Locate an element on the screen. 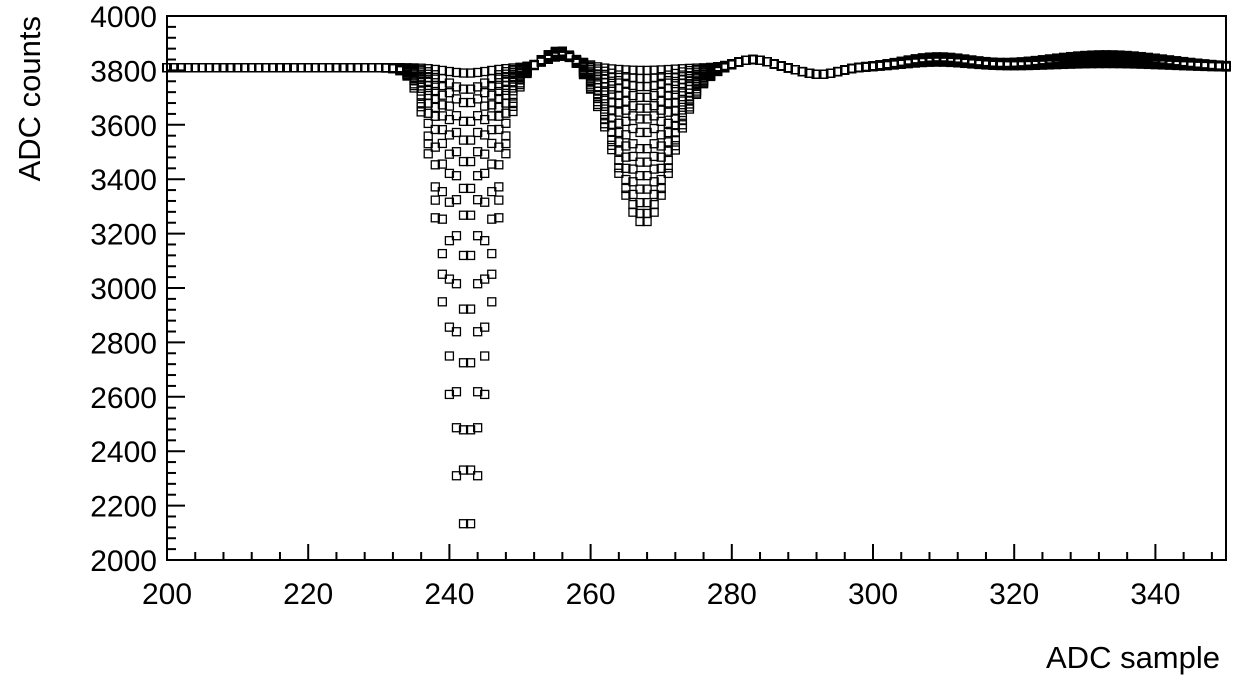  y-tick-label: 2200 is located at coordinates (123, 507).